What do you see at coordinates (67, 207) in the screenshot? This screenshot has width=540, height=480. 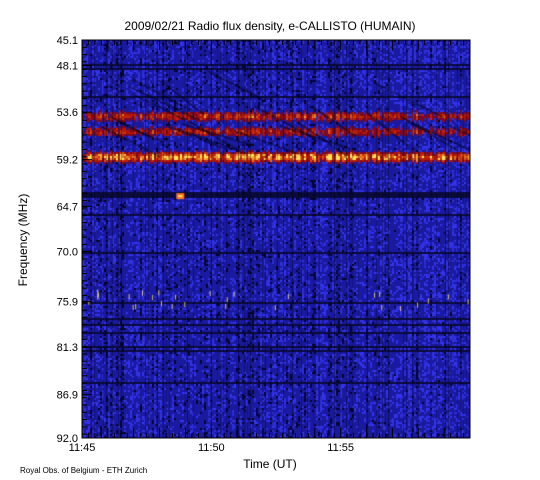 I see `y-tick-label: 64.7` at bounding box center [67, 207].